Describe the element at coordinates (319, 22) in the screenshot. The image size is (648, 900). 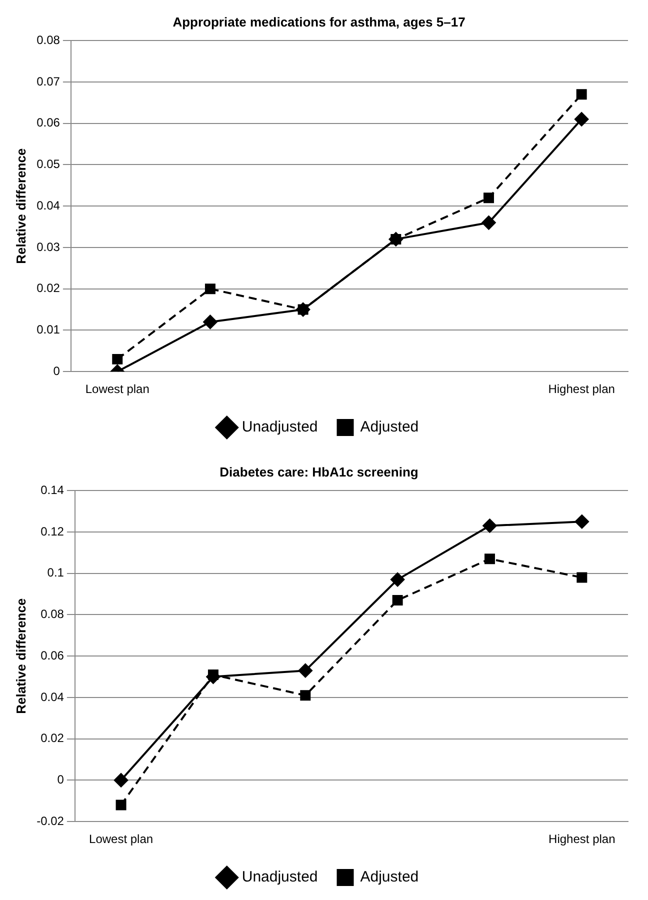
I see `chart-title: Appropriate medications for asthma, ages 5–17` at that location.